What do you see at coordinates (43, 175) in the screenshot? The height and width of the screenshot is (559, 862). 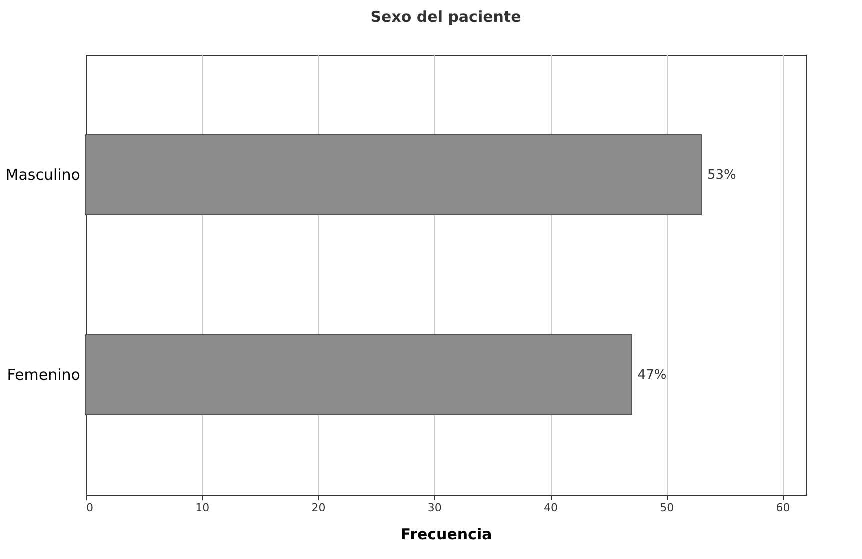 I see `y-tick-label: Masculino` at bounding box center [43, 175].